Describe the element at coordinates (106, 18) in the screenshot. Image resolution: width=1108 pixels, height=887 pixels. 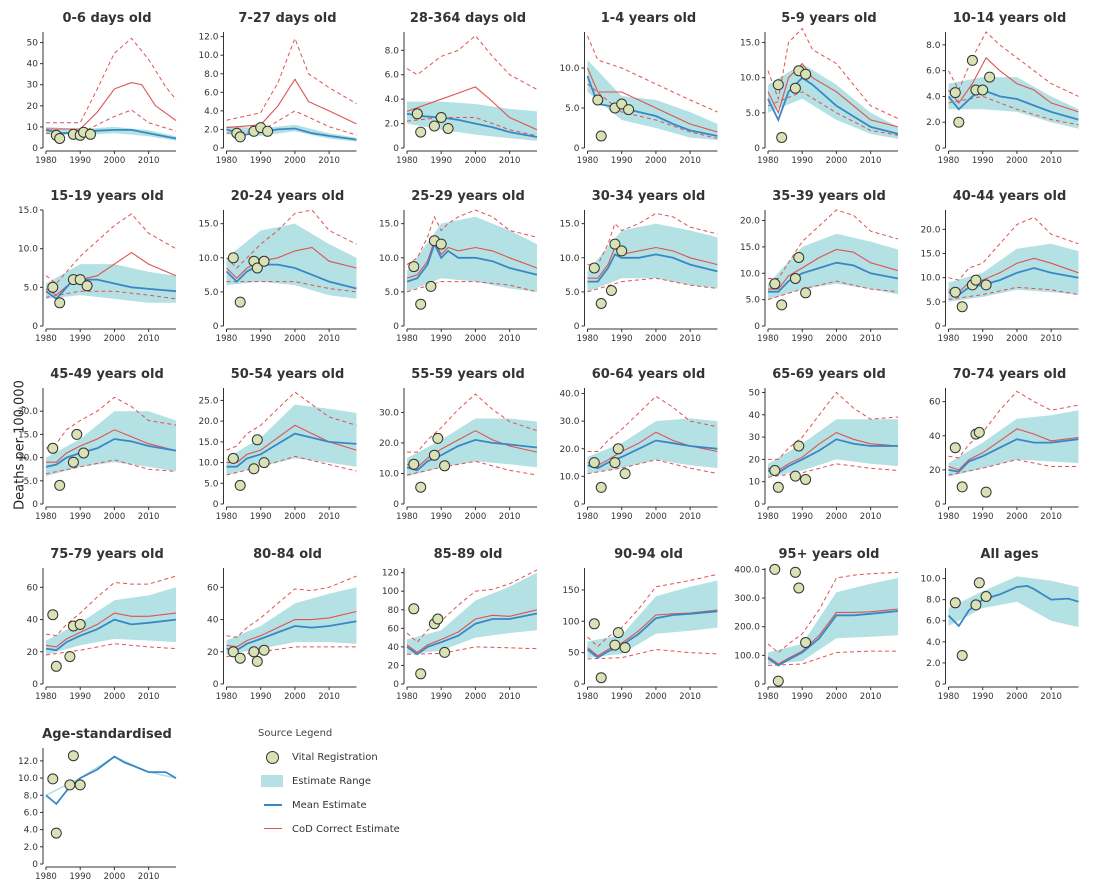
I see `panel-title: 0-6 days old` at that location.